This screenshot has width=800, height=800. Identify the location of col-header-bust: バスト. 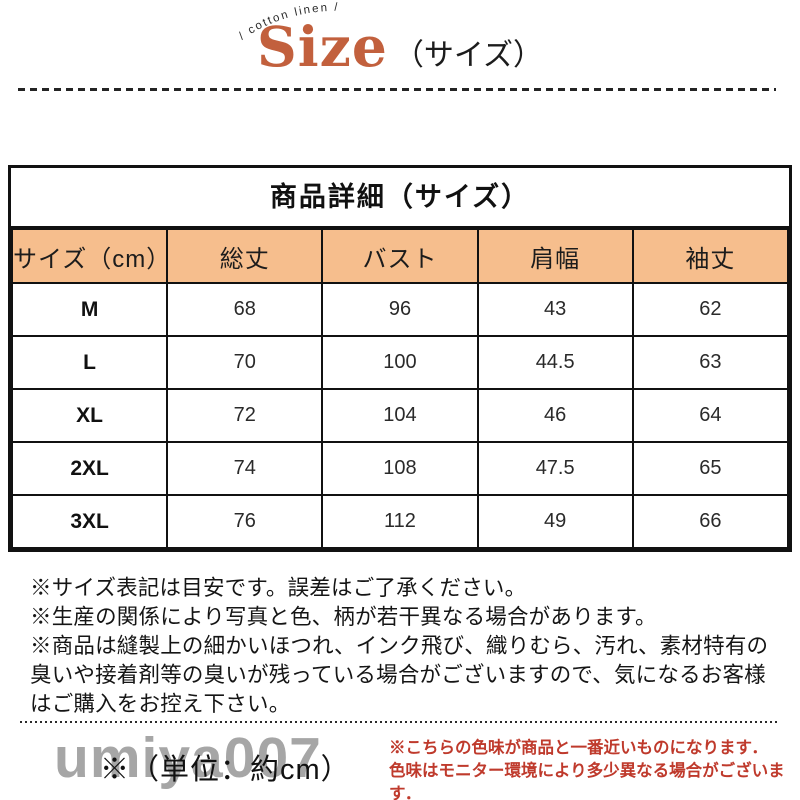
(400, 256).